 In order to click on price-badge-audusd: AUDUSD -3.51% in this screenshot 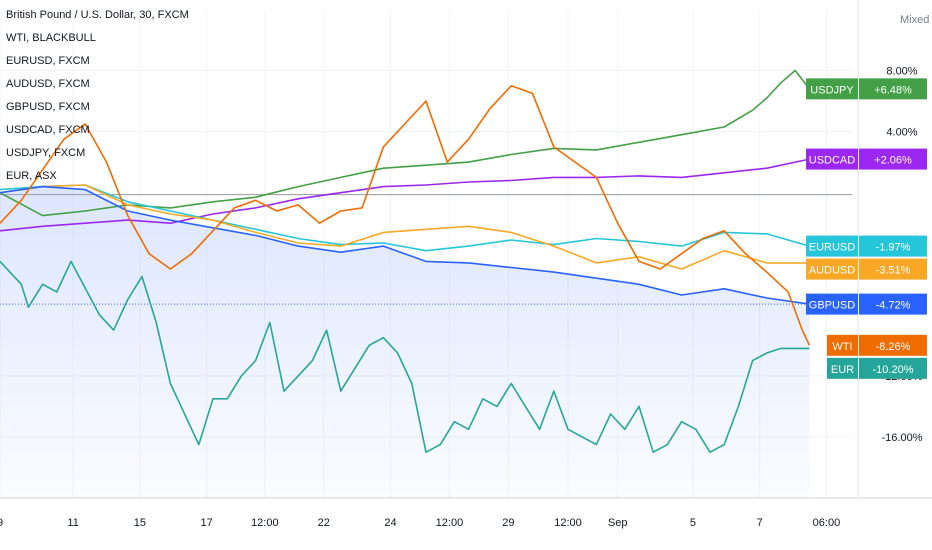, I will do `click(866, 269)`.